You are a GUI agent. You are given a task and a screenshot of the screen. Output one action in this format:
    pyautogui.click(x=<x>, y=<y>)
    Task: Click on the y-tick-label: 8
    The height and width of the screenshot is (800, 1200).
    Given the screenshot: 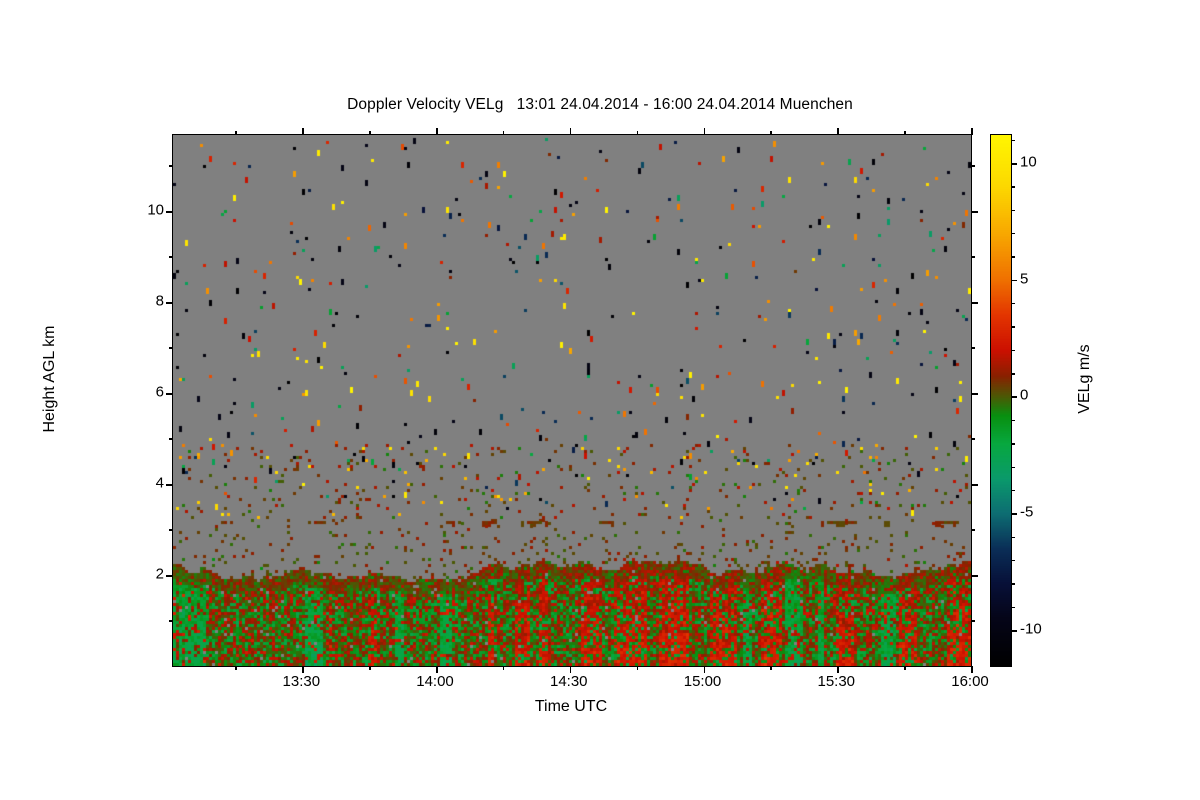 What is the action you would take?
    pyautogui.click(x=159, y=301)
    